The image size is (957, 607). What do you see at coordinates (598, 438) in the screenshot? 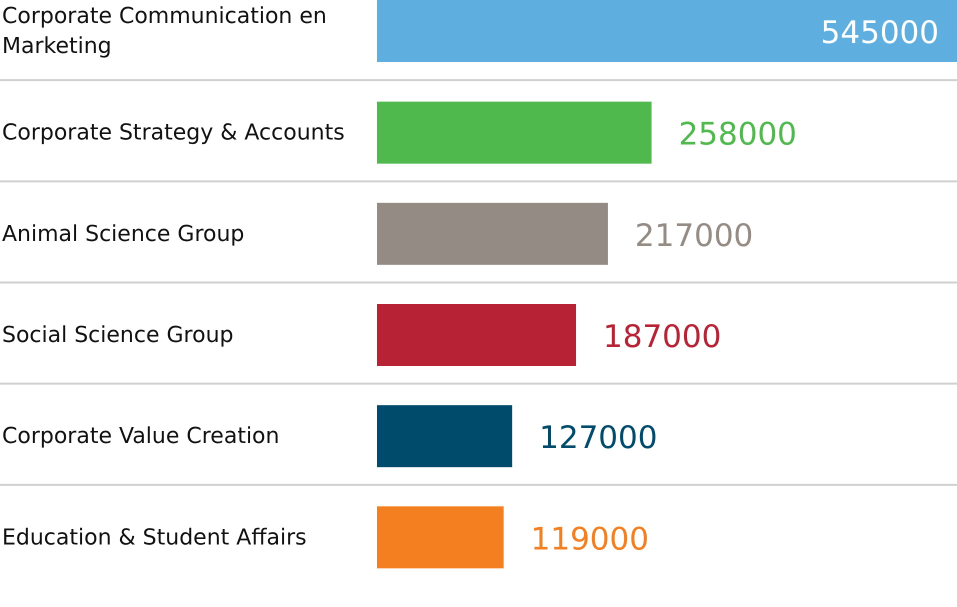
I see `data-label: 127000` at bounding box center [598, 438].